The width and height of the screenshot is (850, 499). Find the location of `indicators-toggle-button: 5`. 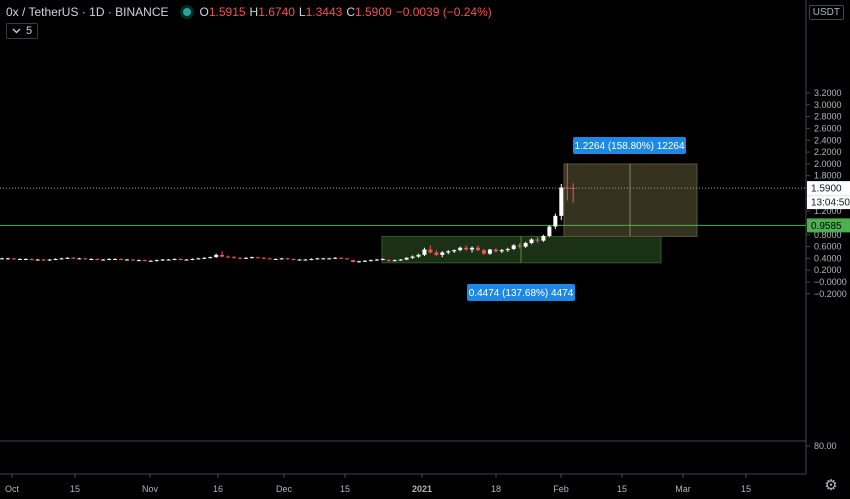

indicators-toggle-button: 5 is located at coordinates (22, 31).